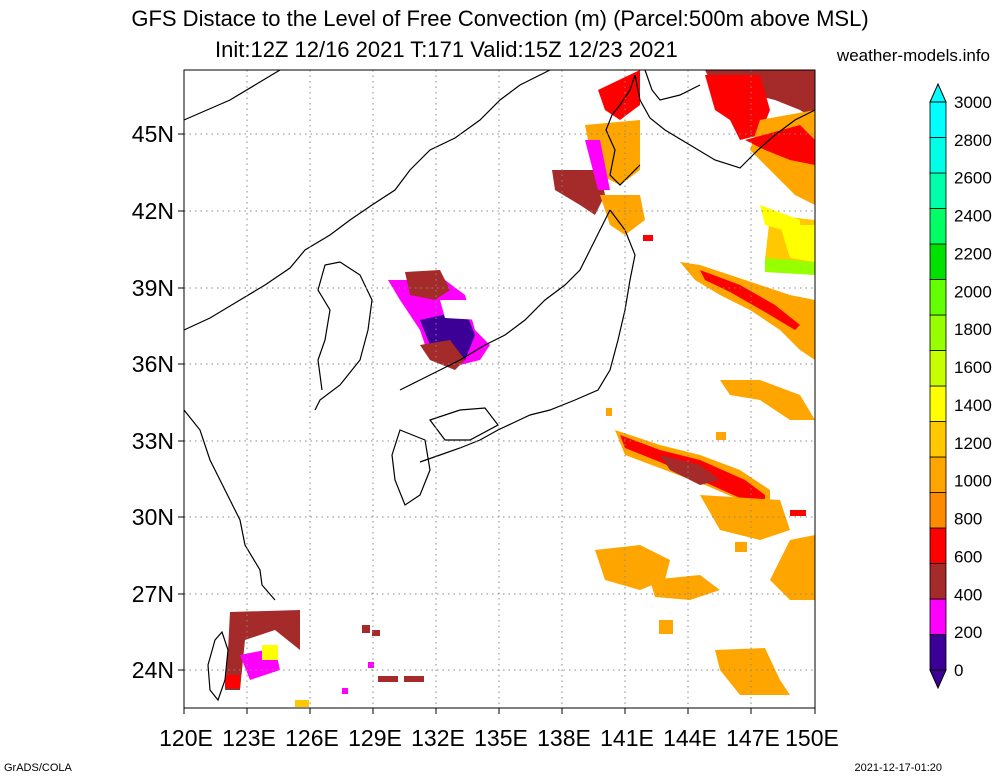 This screenshot has height=779, width=1000. I want to click on colorbar-label: 2400, so click(973, 216).